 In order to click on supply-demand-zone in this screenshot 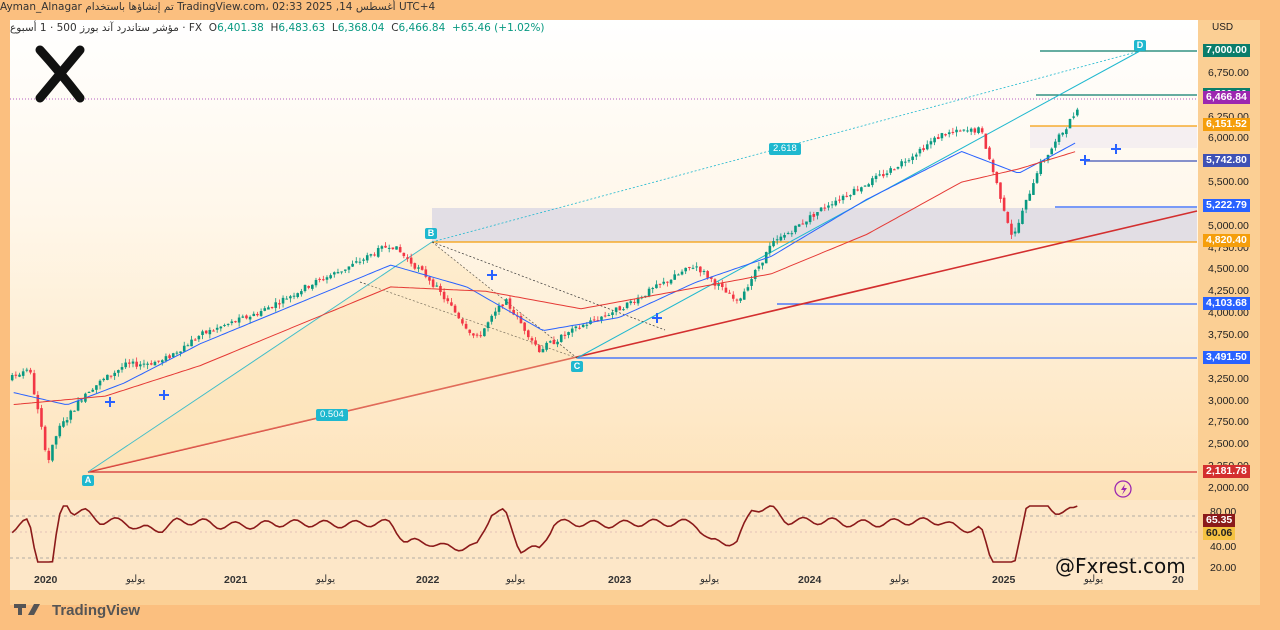, I will do `click(814, 225)`.